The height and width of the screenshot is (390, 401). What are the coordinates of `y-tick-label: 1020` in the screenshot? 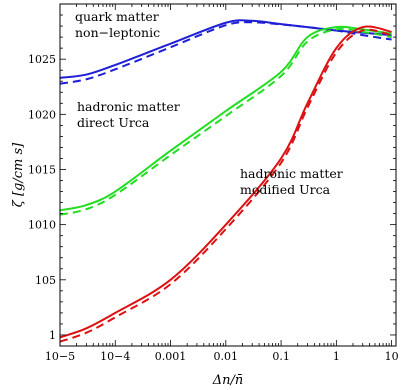 It's located at (42, 114).